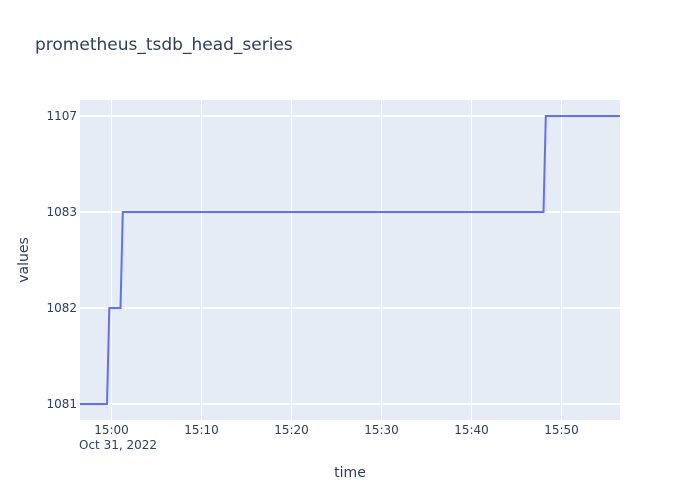 Image resolution: width=700 pixels, height=500 pixels. Describe the element at coordinates (61, 260) in the screenshot. I see `y-tick-labels: 1081 1082 1083 1107` at that location.